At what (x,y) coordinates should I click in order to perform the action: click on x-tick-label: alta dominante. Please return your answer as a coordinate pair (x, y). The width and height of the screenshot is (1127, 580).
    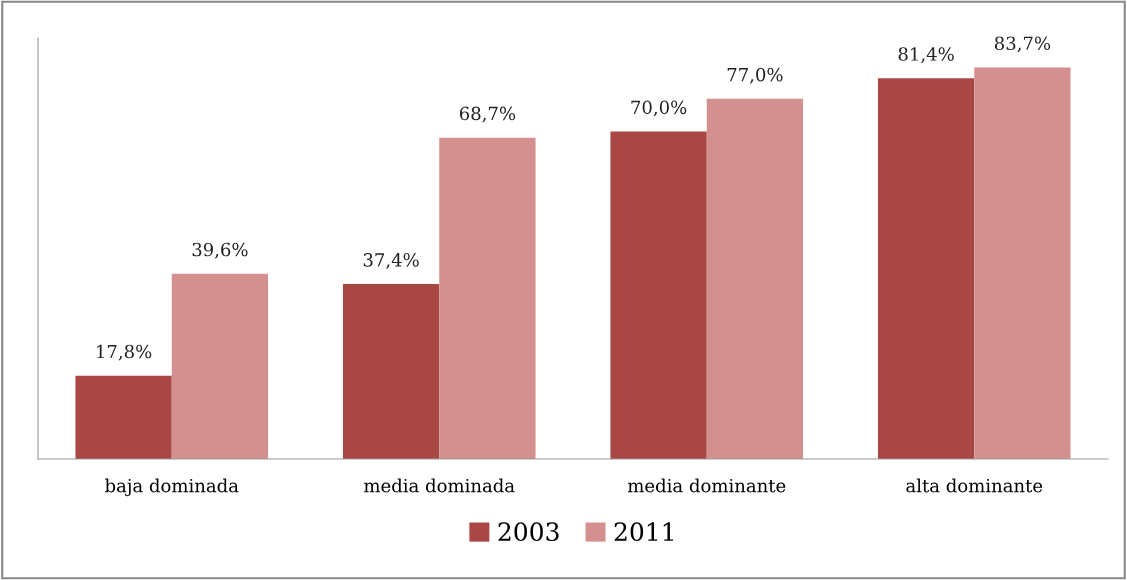
    Looking at the image, I should click on (974, 485).